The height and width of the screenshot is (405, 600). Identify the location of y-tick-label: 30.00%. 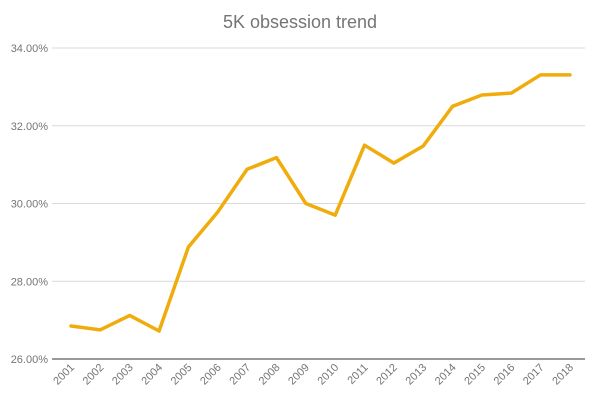
(30, 205).